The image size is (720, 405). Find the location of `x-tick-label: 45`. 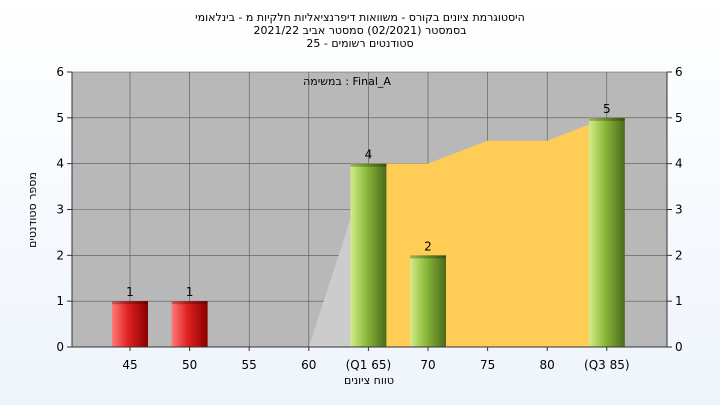

x-tick-label: 45 is located at coordinates (129, 365).